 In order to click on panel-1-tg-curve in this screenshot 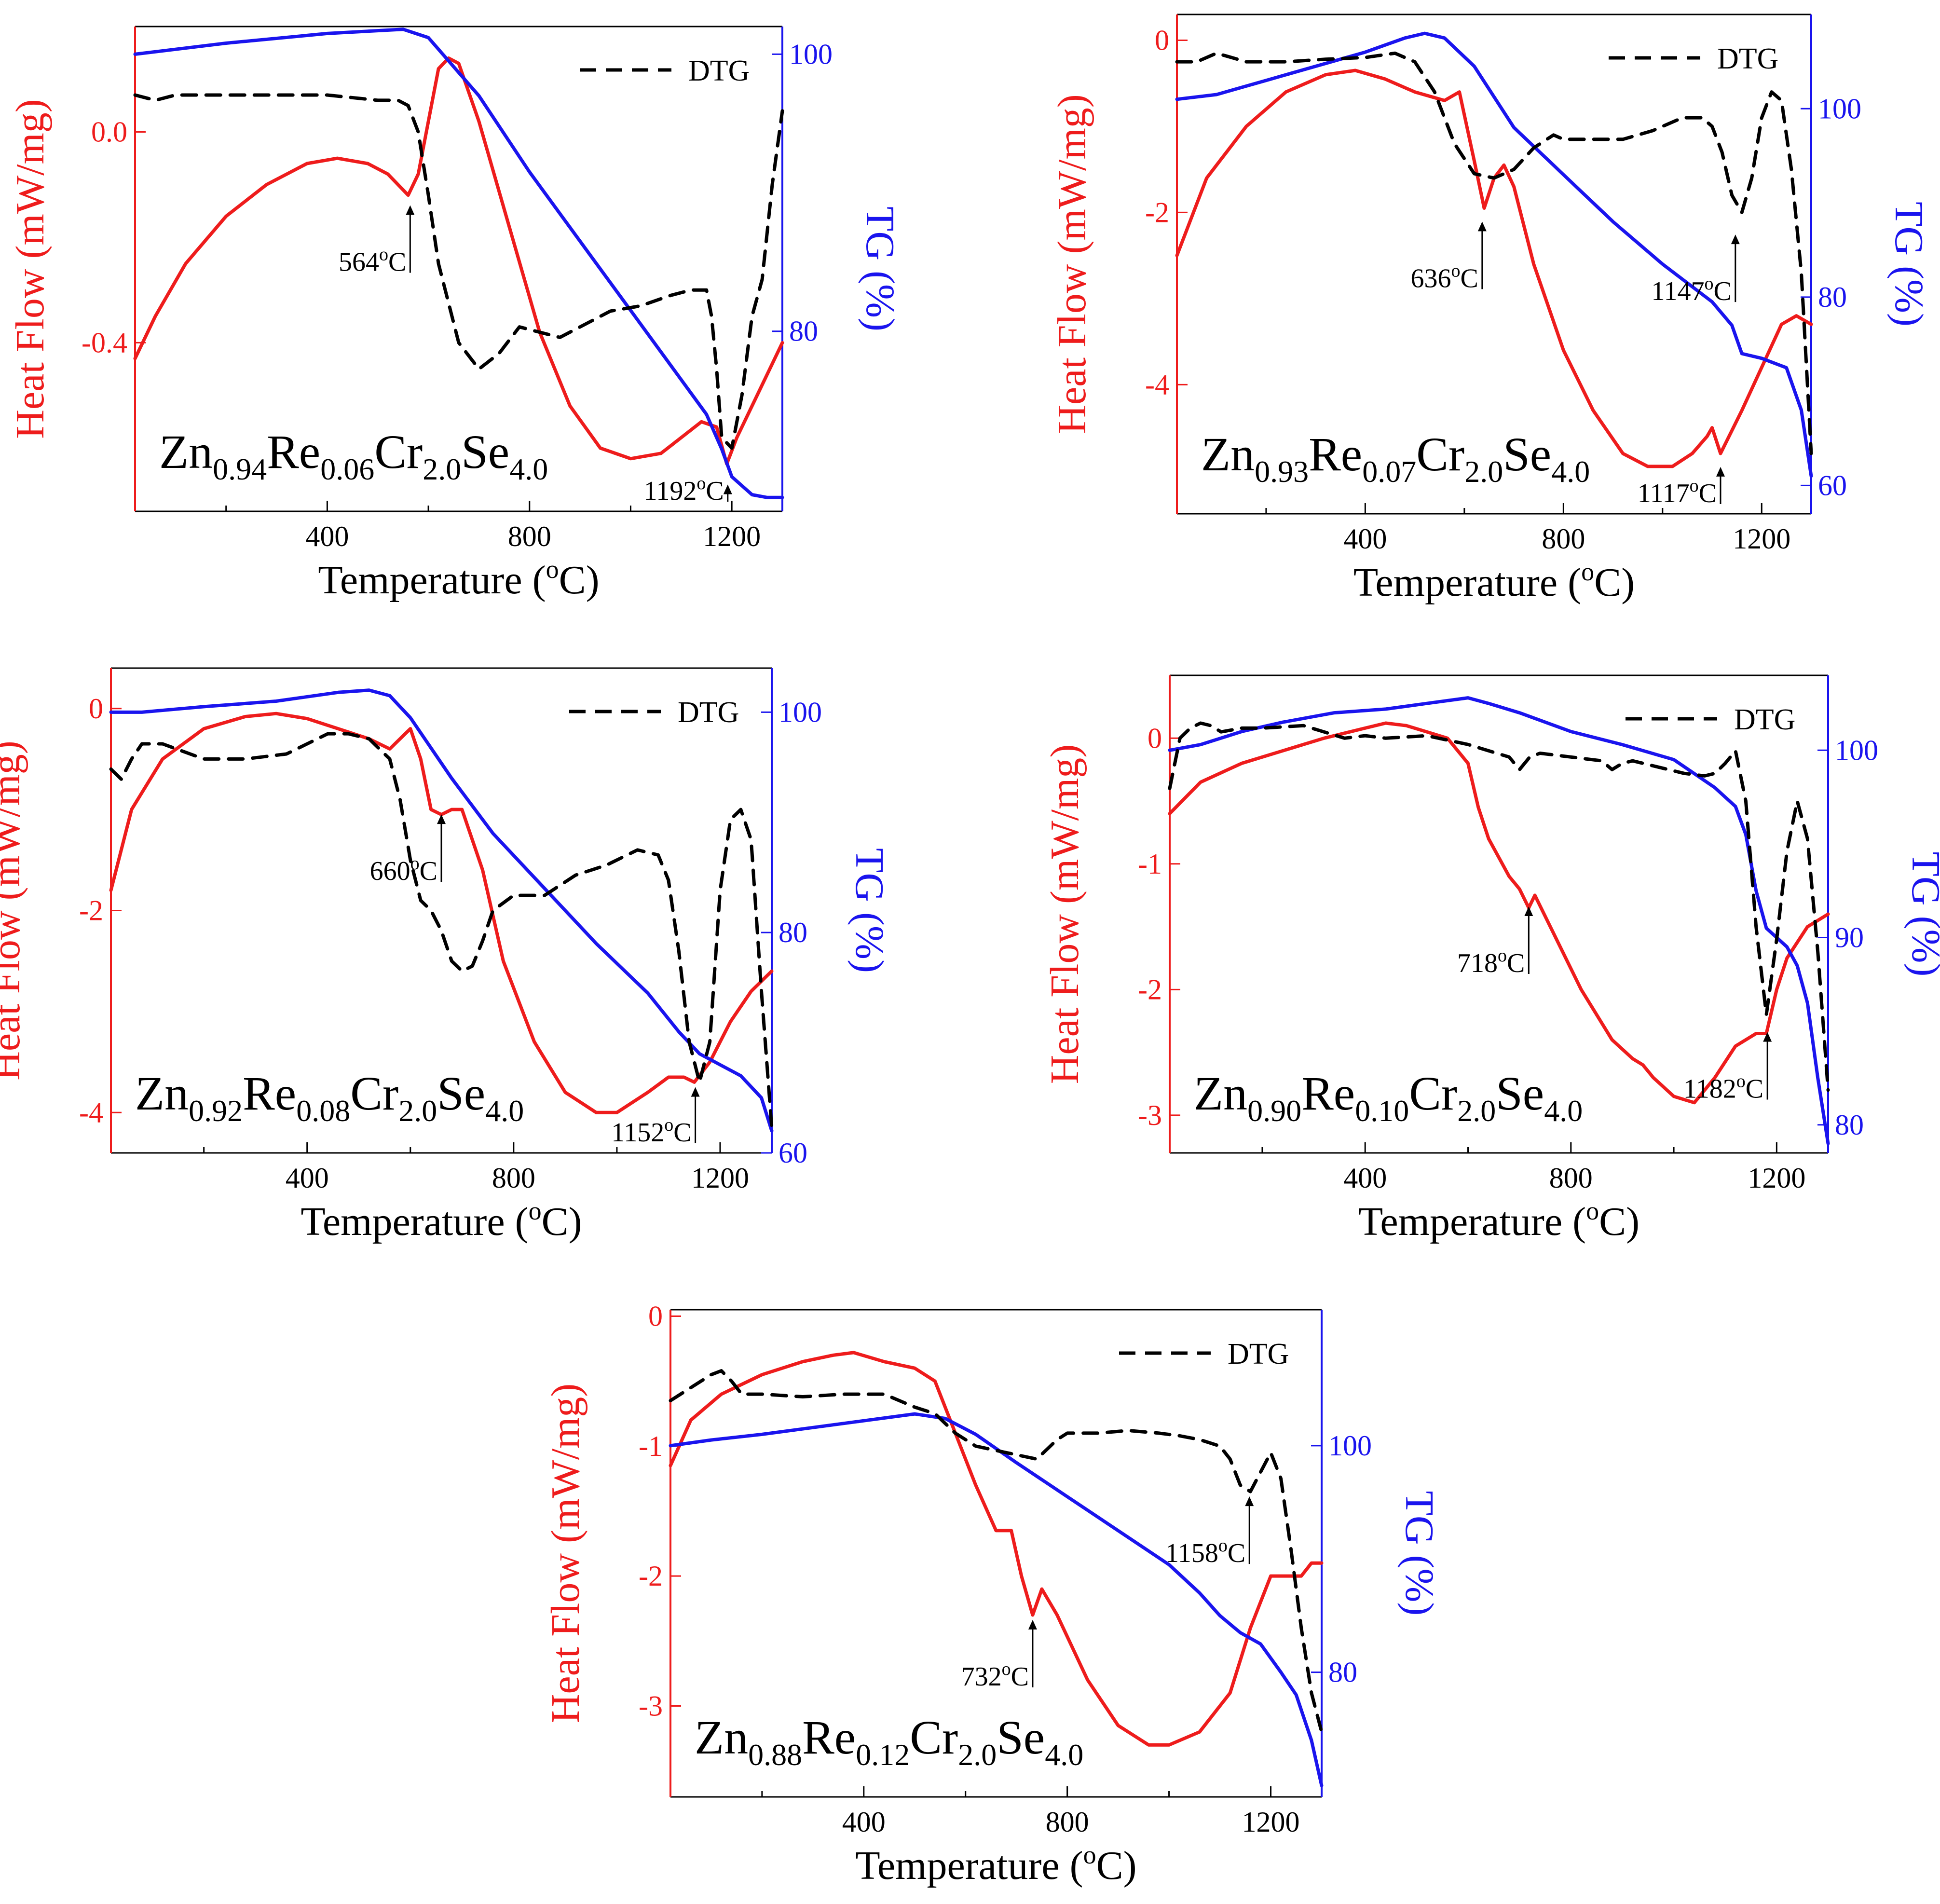, I will do `click(459, 263)`.